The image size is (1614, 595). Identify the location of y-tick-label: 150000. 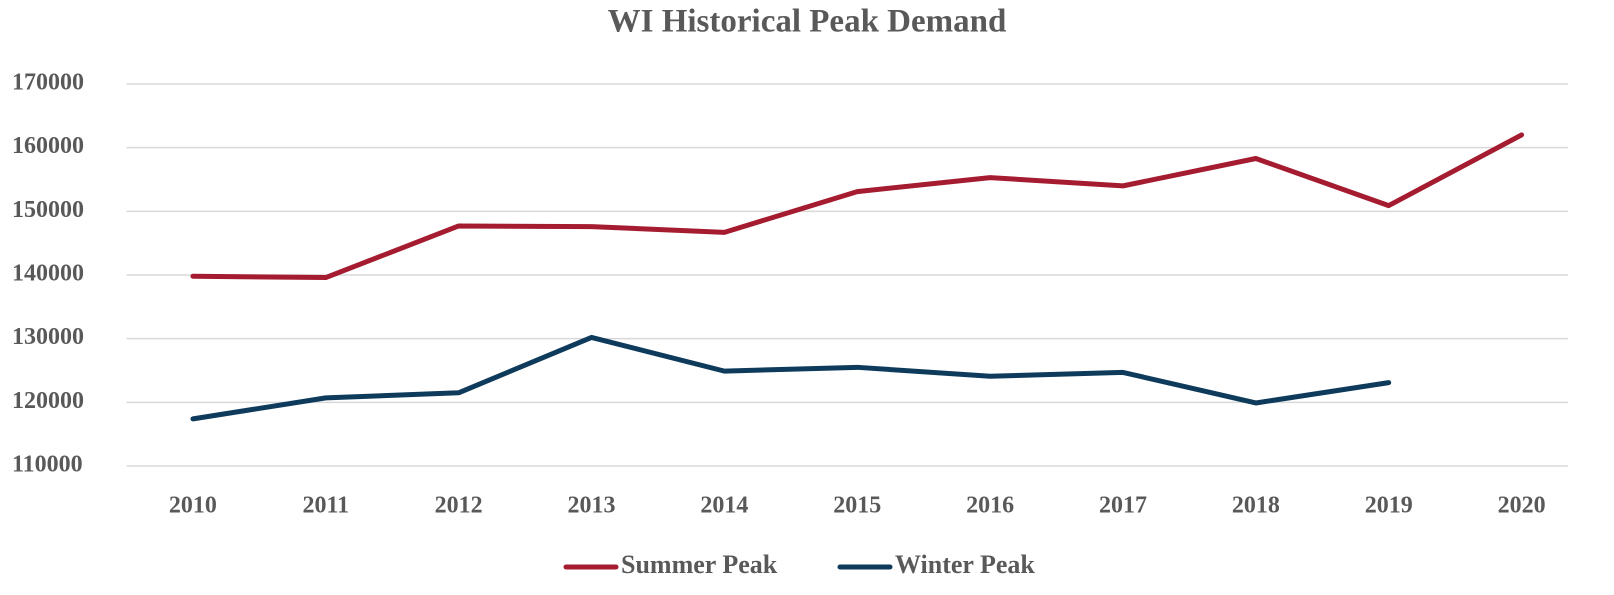
(48, 210).